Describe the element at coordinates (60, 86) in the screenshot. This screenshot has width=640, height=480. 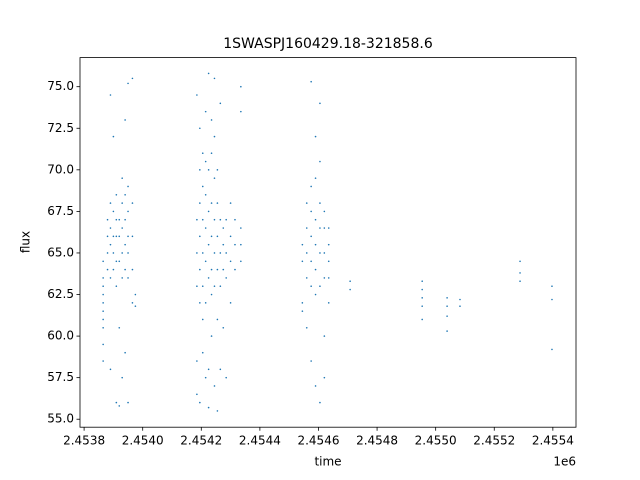
I see `y-tick-label: 75.0` at that location.